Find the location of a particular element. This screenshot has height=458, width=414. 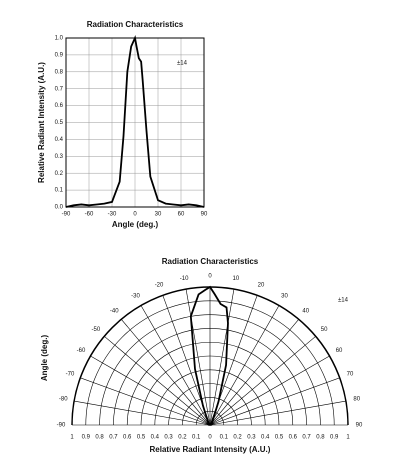

angle-tick-label: -50 is located at coordinates (96, 330).